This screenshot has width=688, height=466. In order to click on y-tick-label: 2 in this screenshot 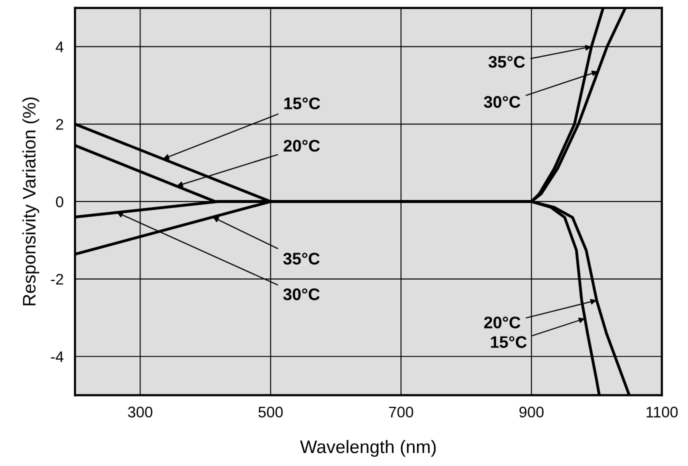, I will do `click(60, 124)`.